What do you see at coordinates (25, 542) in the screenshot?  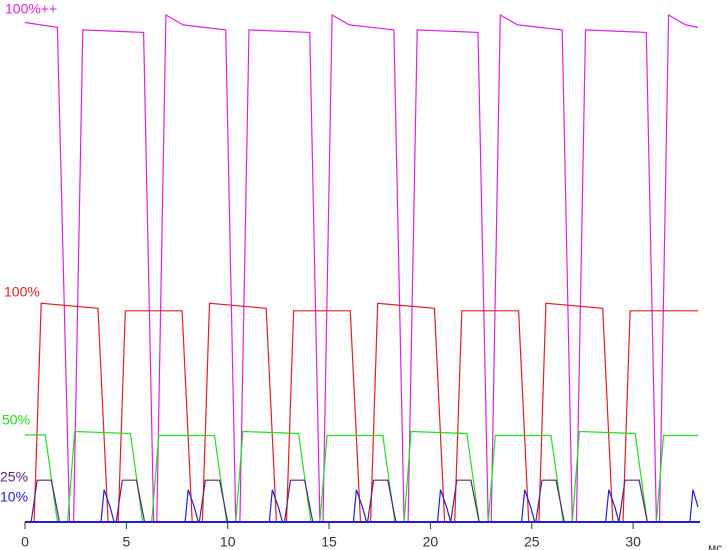 I see `x-tick-label: 0` at bounding box center [25, 542].